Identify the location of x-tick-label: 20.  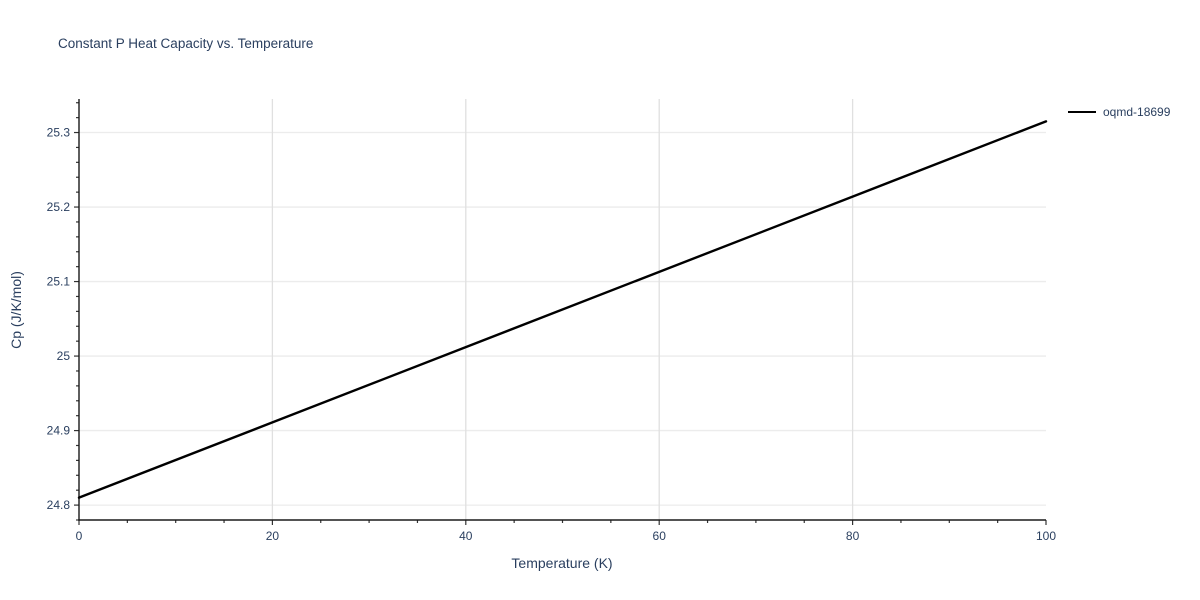
(273, 536).